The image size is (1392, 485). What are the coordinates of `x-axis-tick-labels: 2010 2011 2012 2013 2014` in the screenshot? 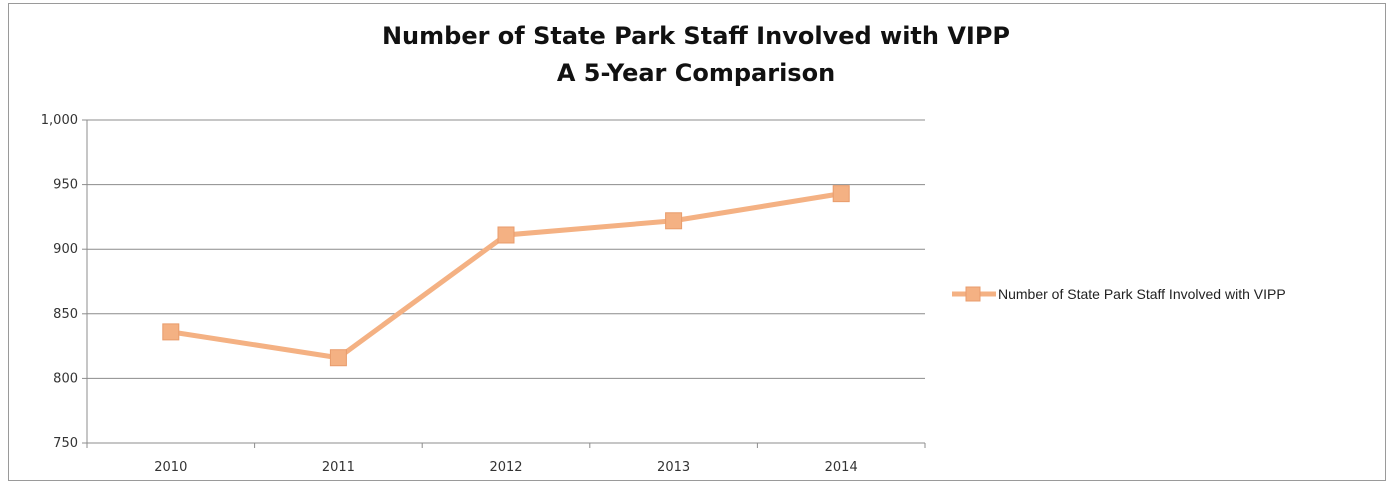 It's located at (505, 467).